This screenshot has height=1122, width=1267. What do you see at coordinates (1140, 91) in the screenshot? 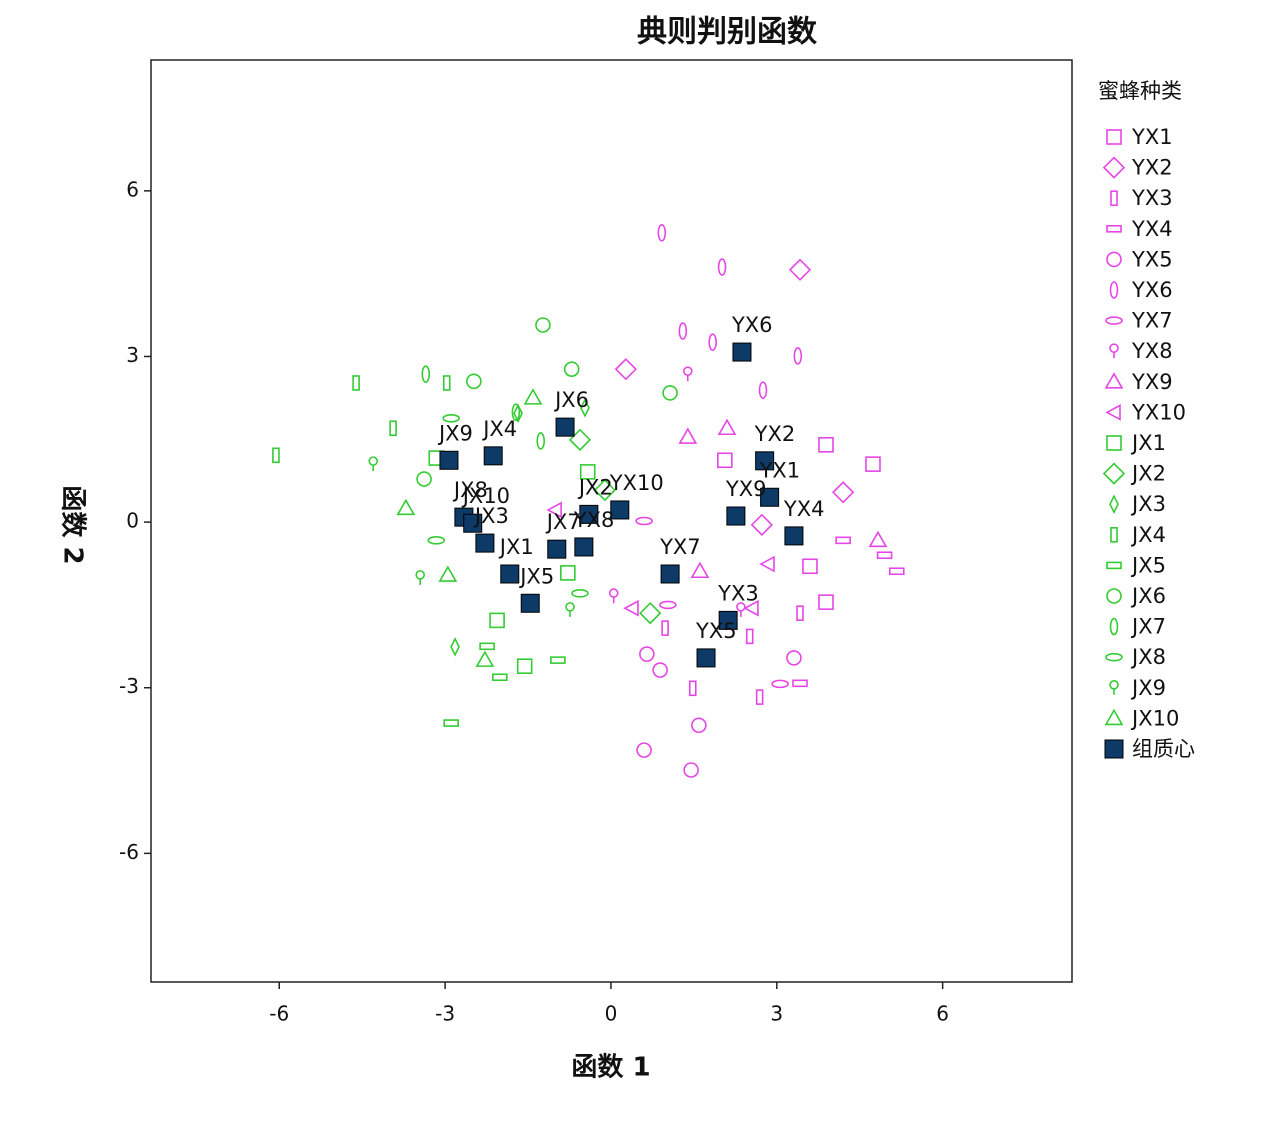
I see `legend-title: 蜜蜂种类` at bounding box center [1140, 91].